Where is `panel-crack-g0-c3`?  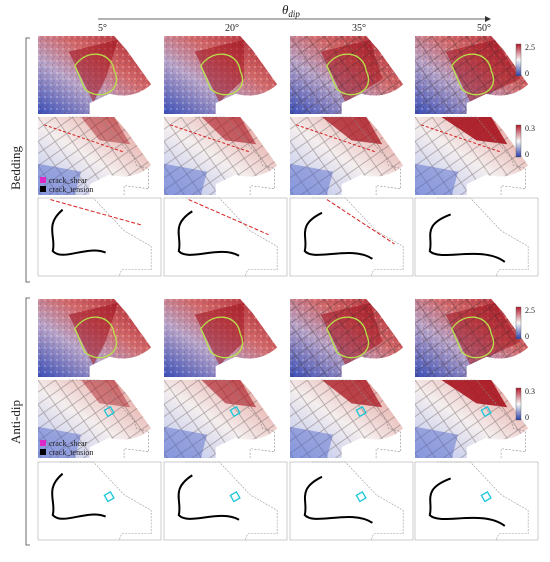 panel-crack-g0-c3 is located at coordinates (476, 237).